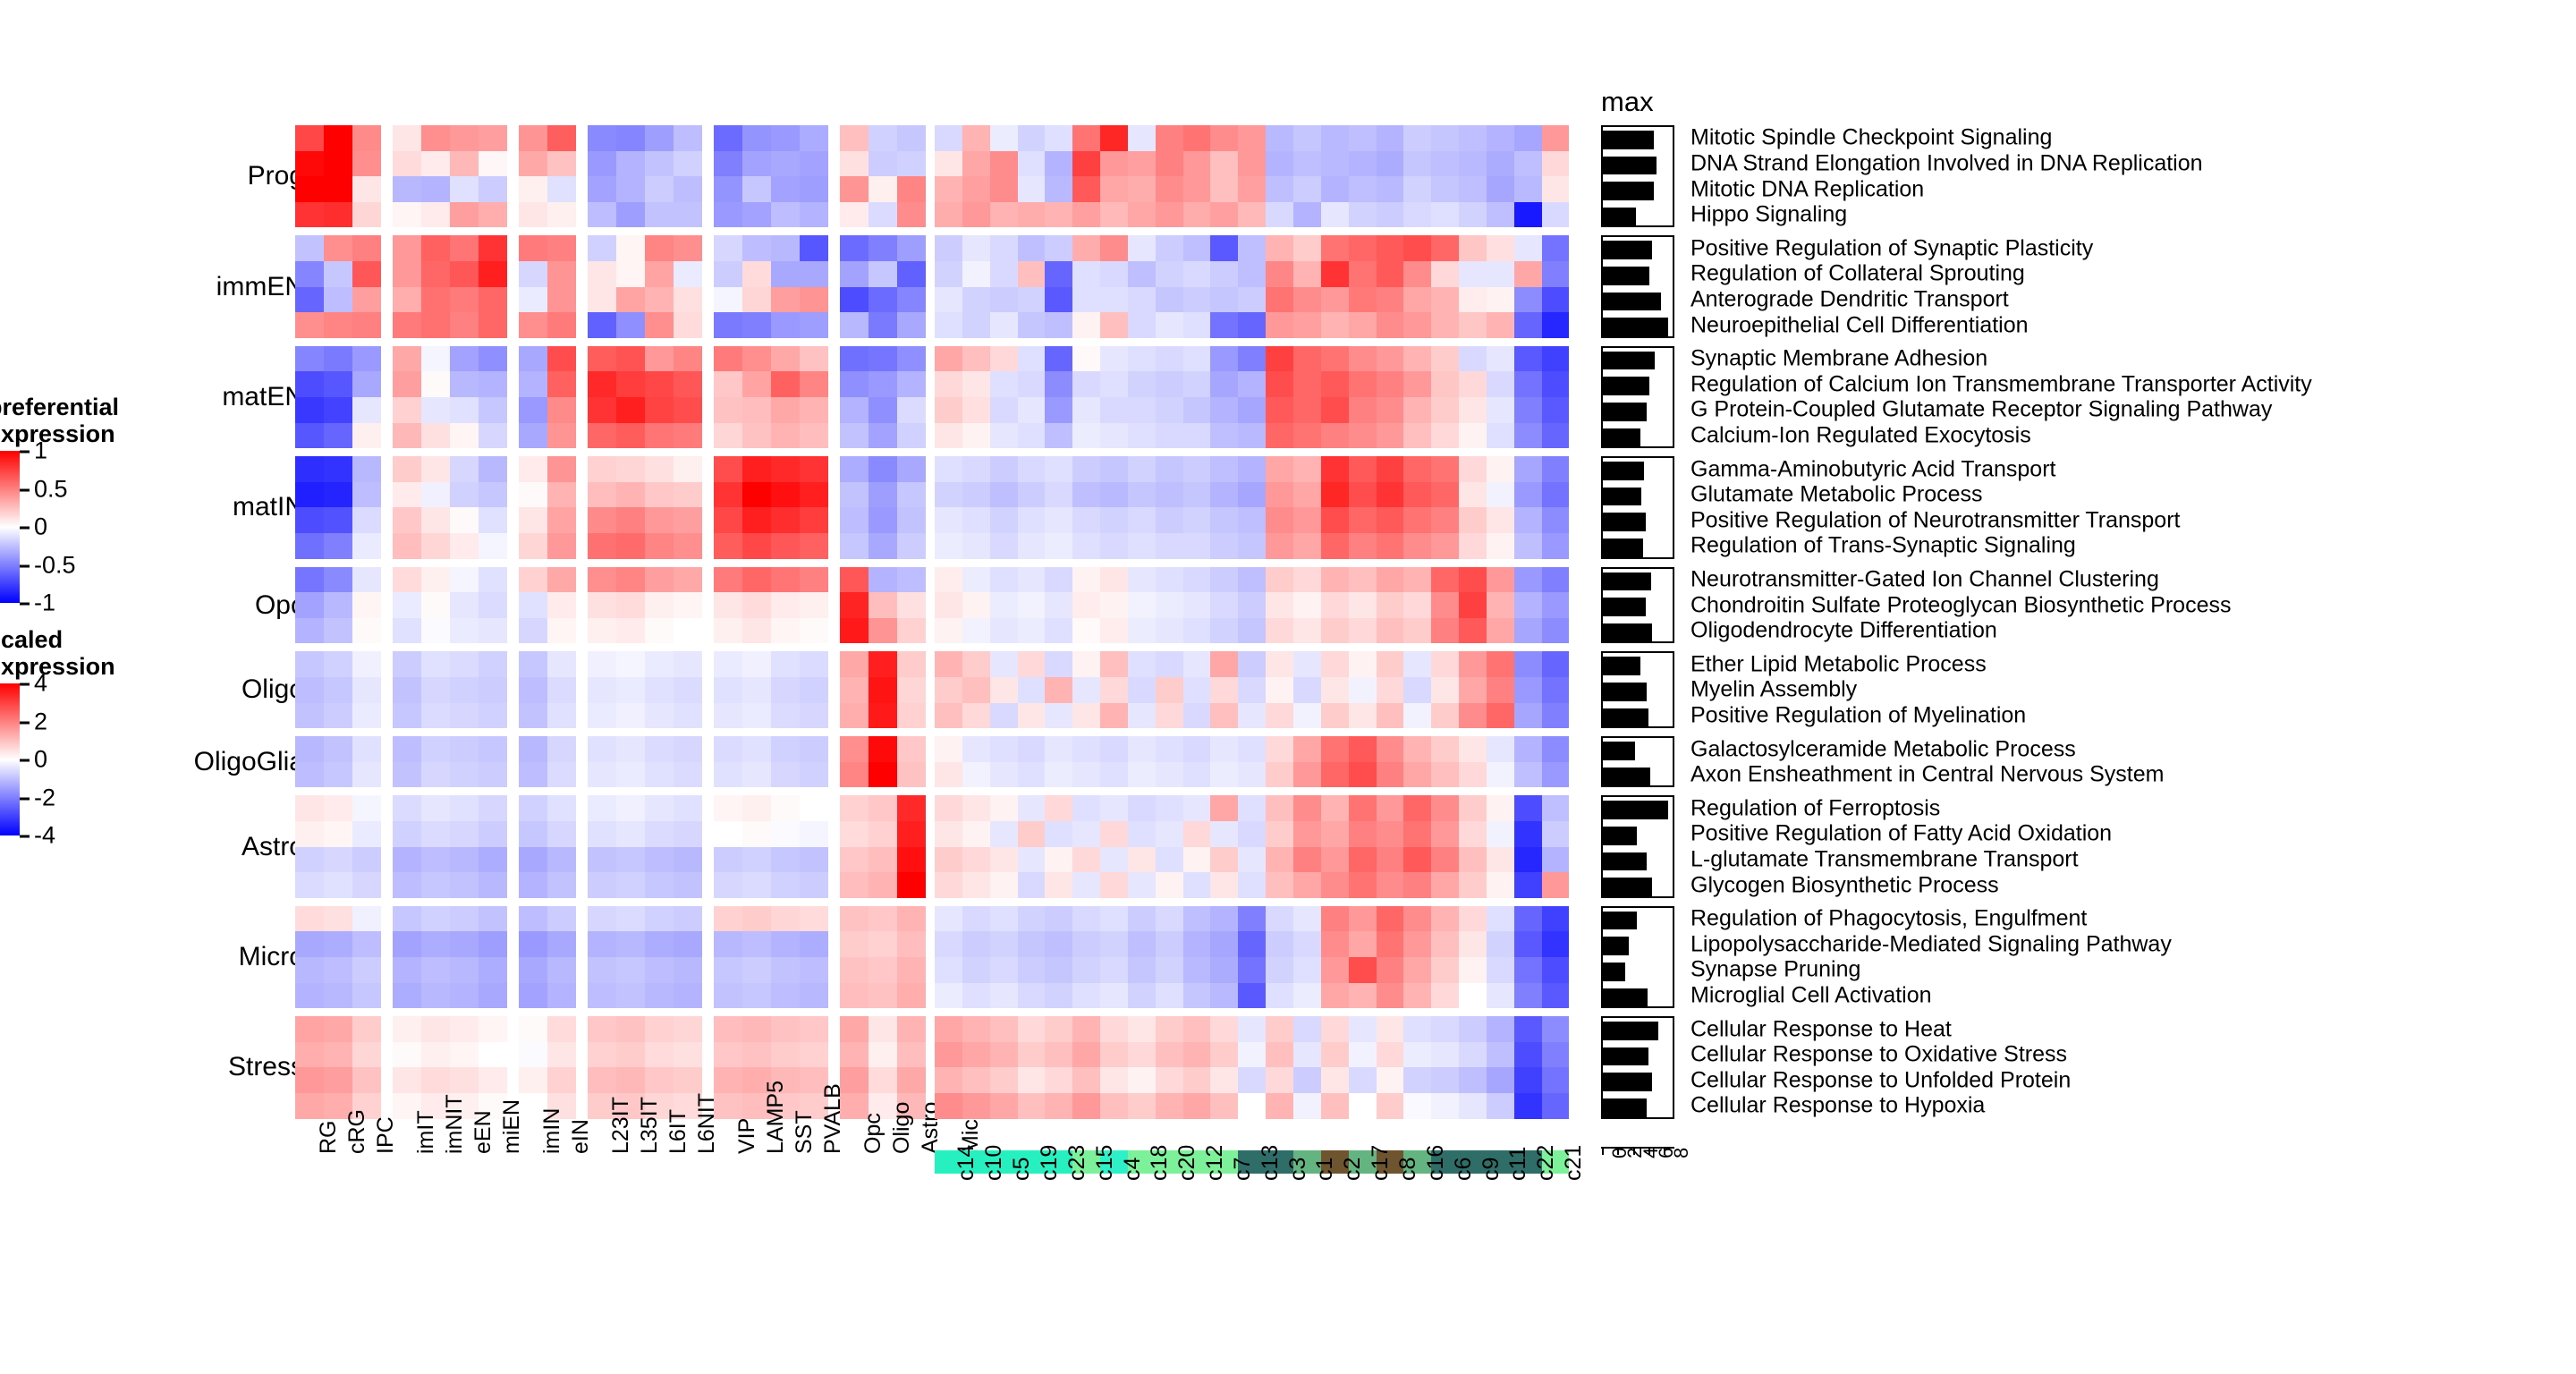 This screenshot has width=2576, height=1374. Describe the element at coordinates (37, 797) in the screenshot. I see `legend-tick-label: -2` at that location.